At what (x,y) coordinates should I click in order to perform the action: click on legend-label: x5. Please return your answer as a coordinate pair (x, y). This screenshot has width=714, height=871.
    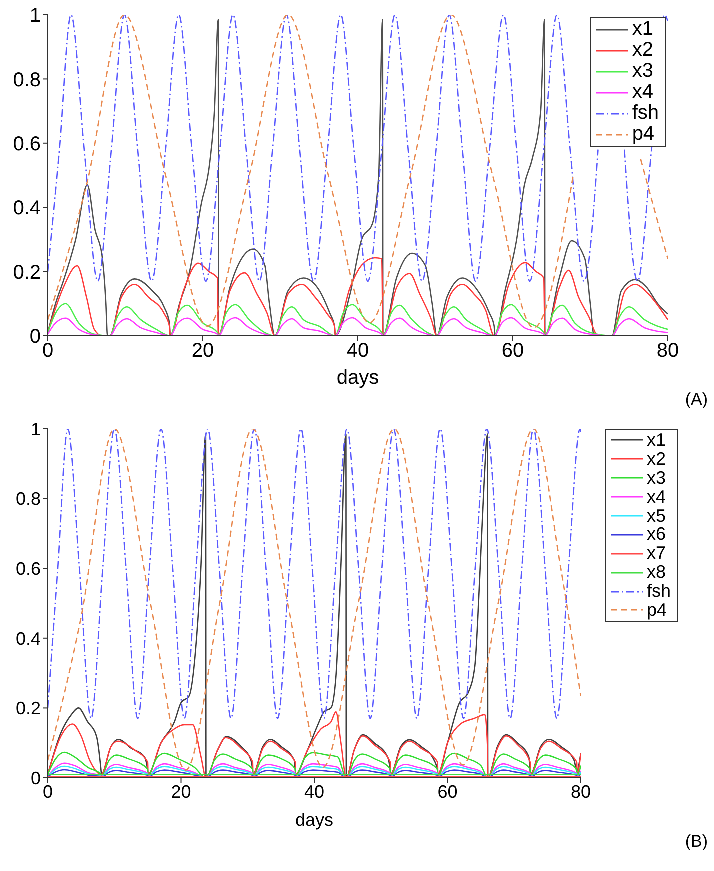
    Looking at the image, I should click on (656, 516).